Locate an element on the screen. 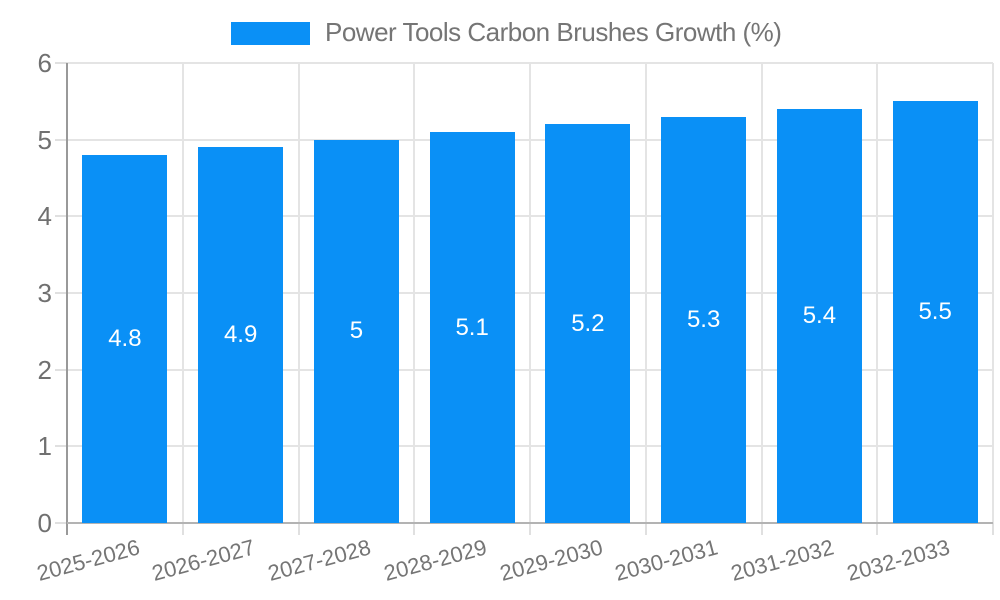 The width and height of the screenshot is (1000, 600). bar-value-label: 4.9 is located at coordinates (240, 335).